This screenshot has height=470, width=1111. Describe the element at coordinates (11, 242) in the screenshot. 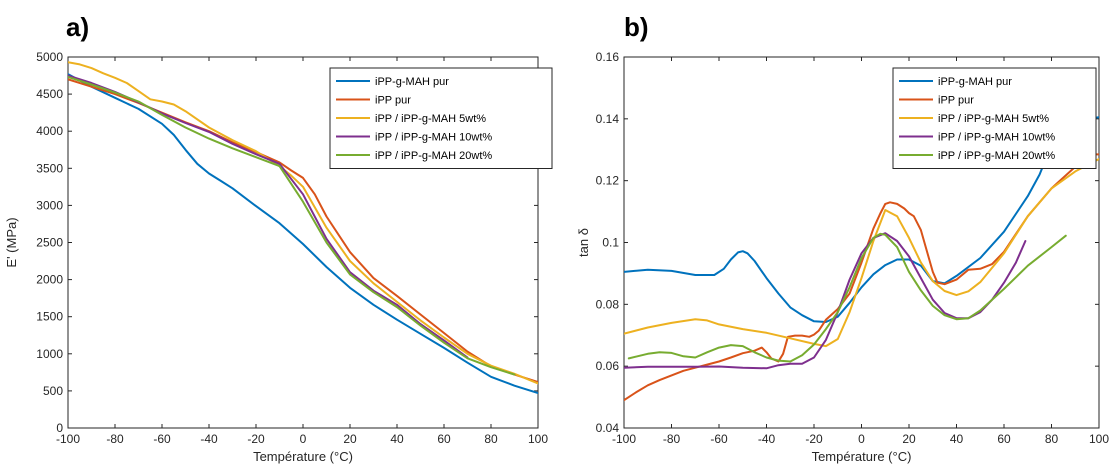

I see `y-axis-label: E' (MPa)` at that location.